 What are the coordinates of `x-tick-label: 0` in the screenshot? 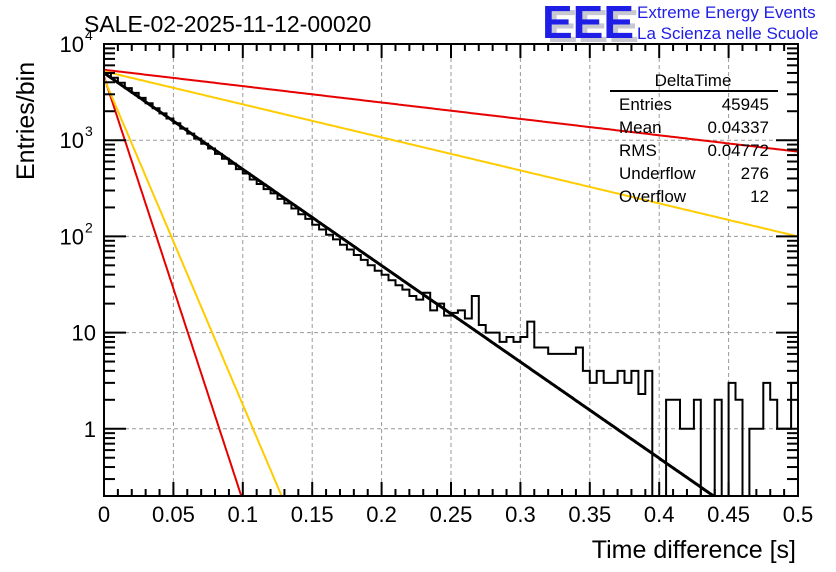 It's located at (104, 514).